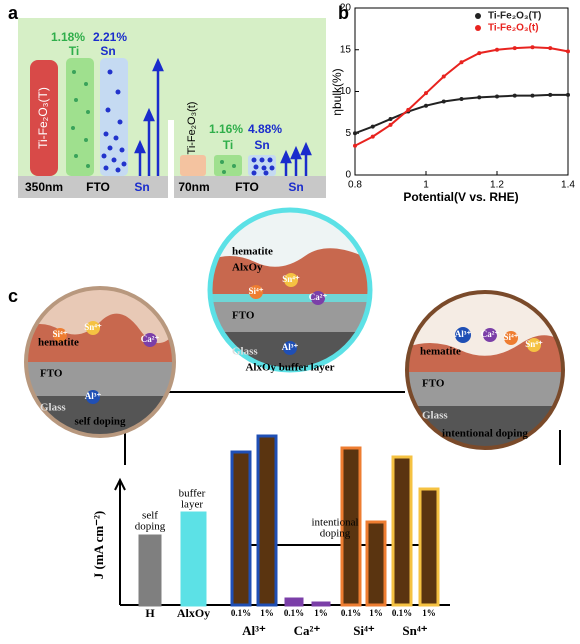  What do you see at coordinates (289, 368) in the screenshot?
I see `circle-caption: AlxOy buffer layer` at bounding box center [289, 368].